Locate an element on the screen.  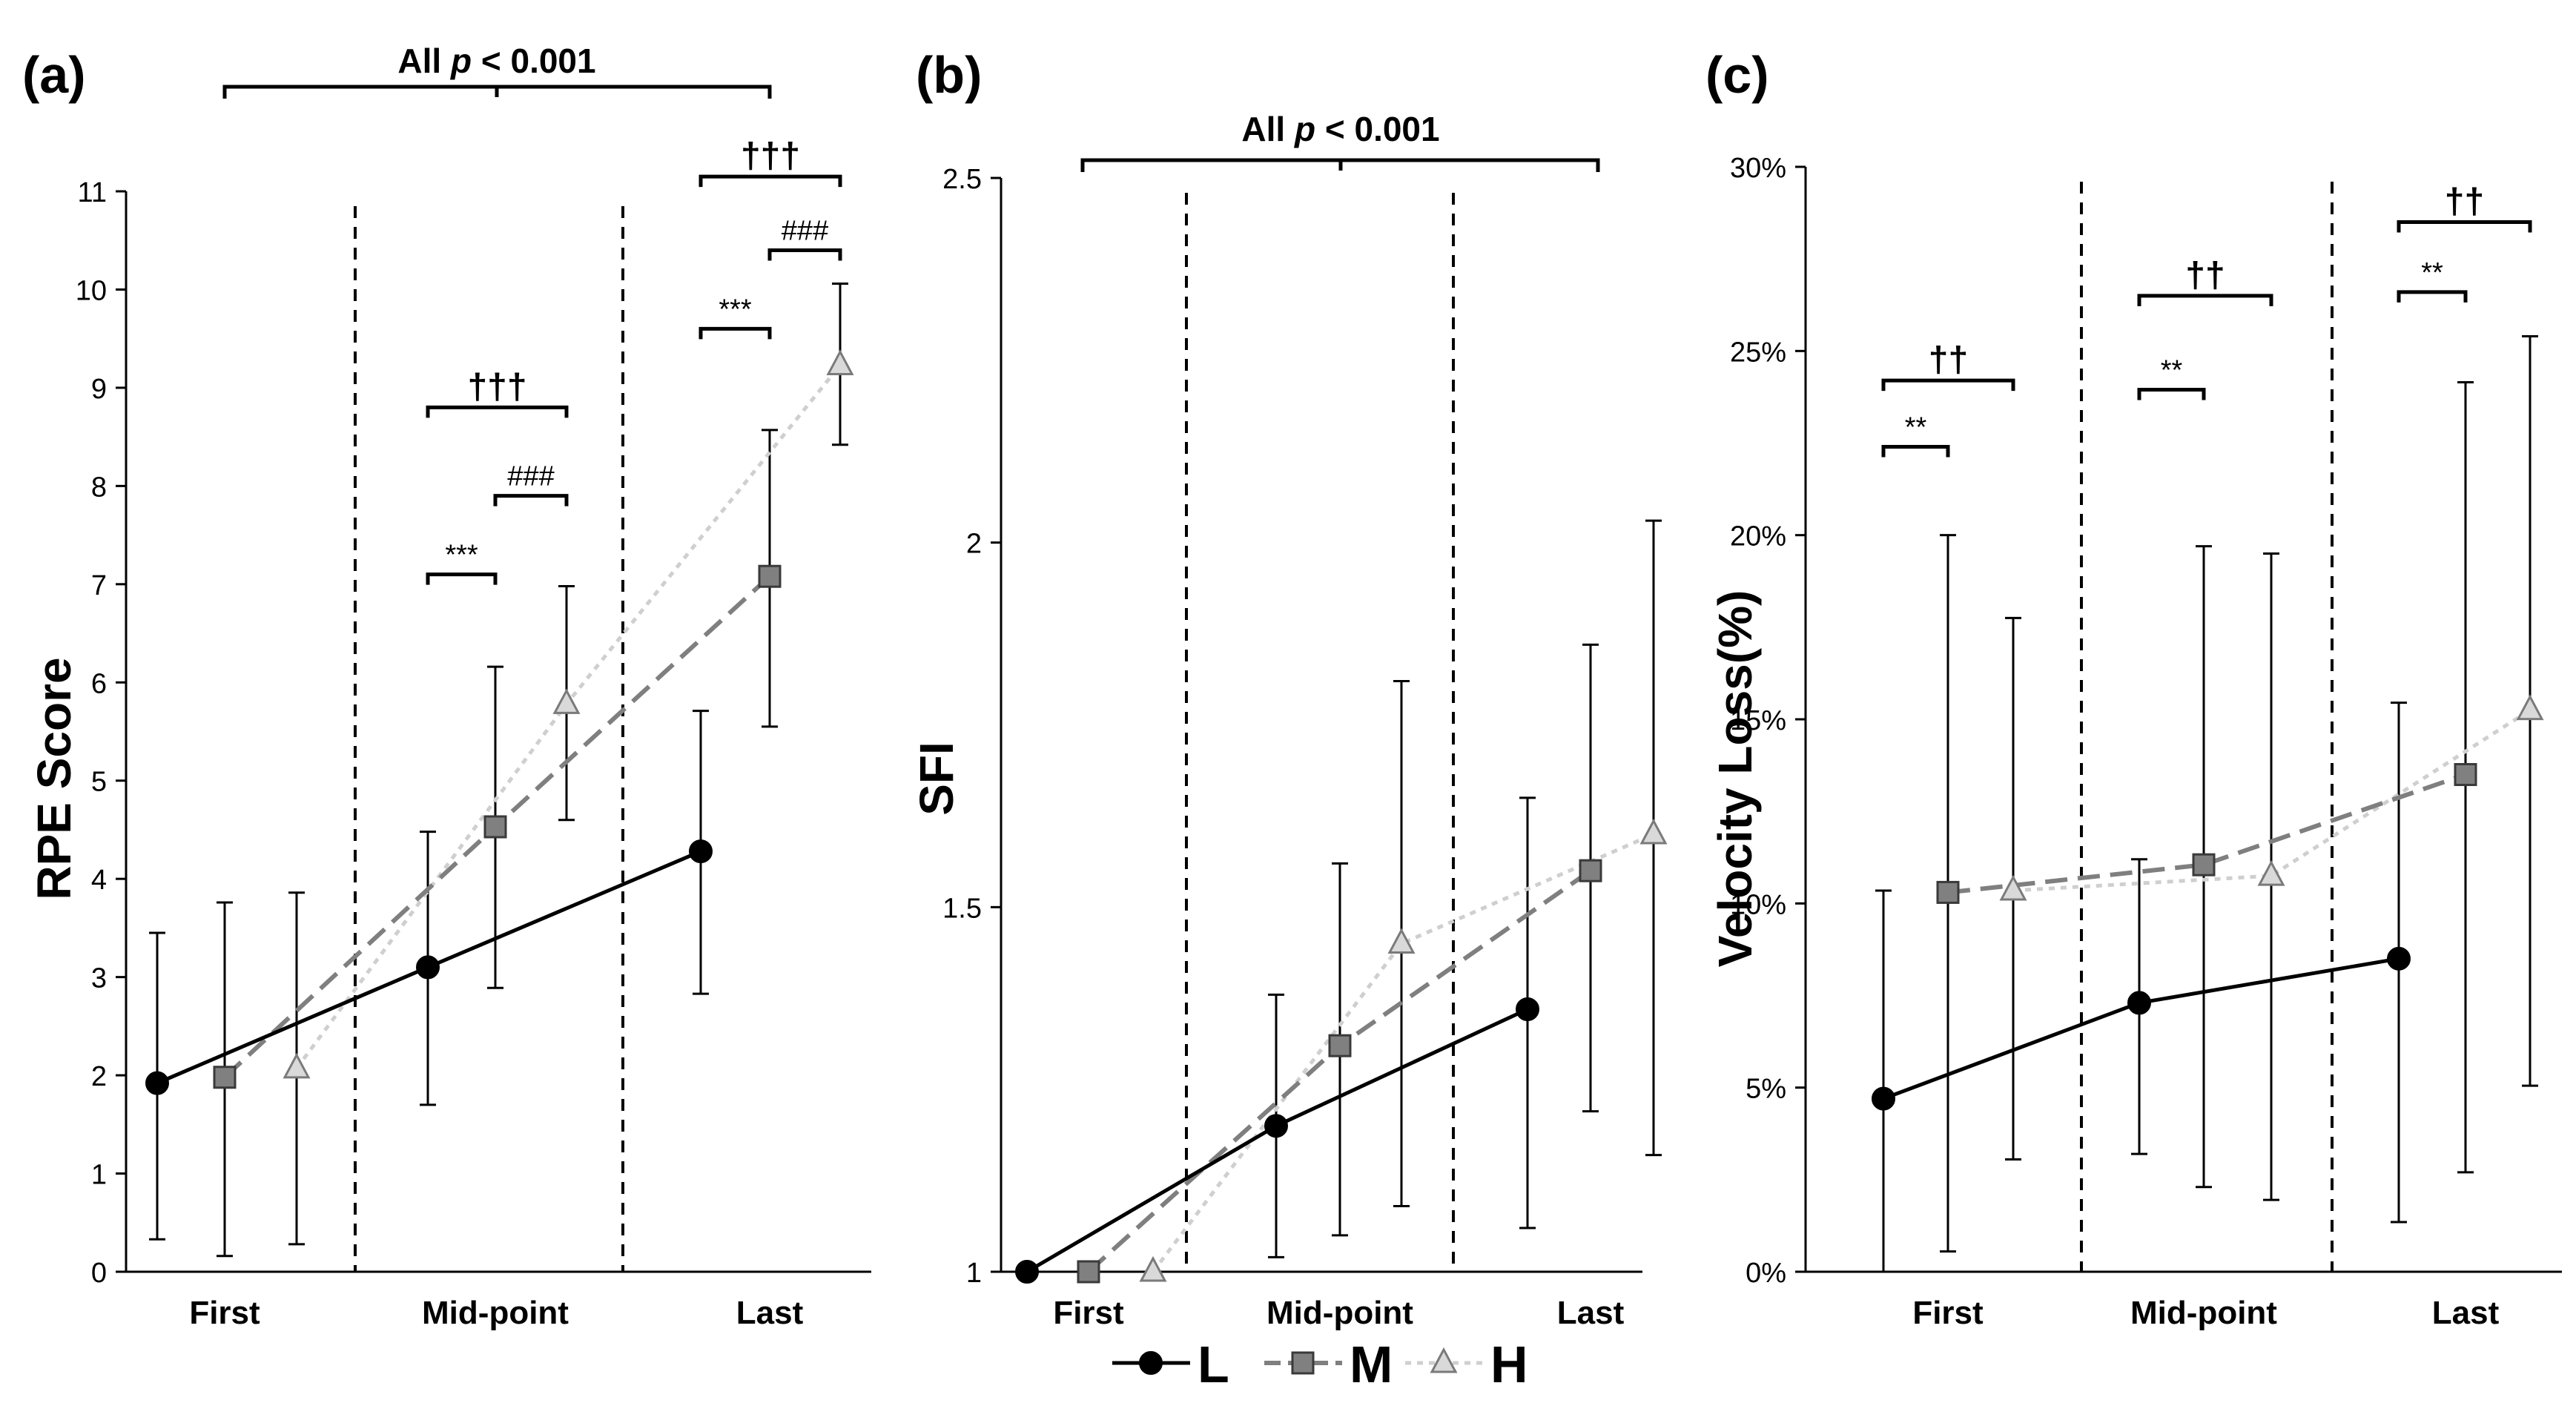
y-tick-label: 2.5 is located at coordinates (962, 179).